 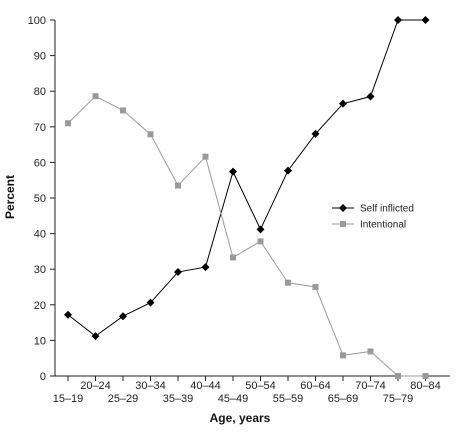 I want to click on y-tick-label: 50, so click(x=40, y=199).